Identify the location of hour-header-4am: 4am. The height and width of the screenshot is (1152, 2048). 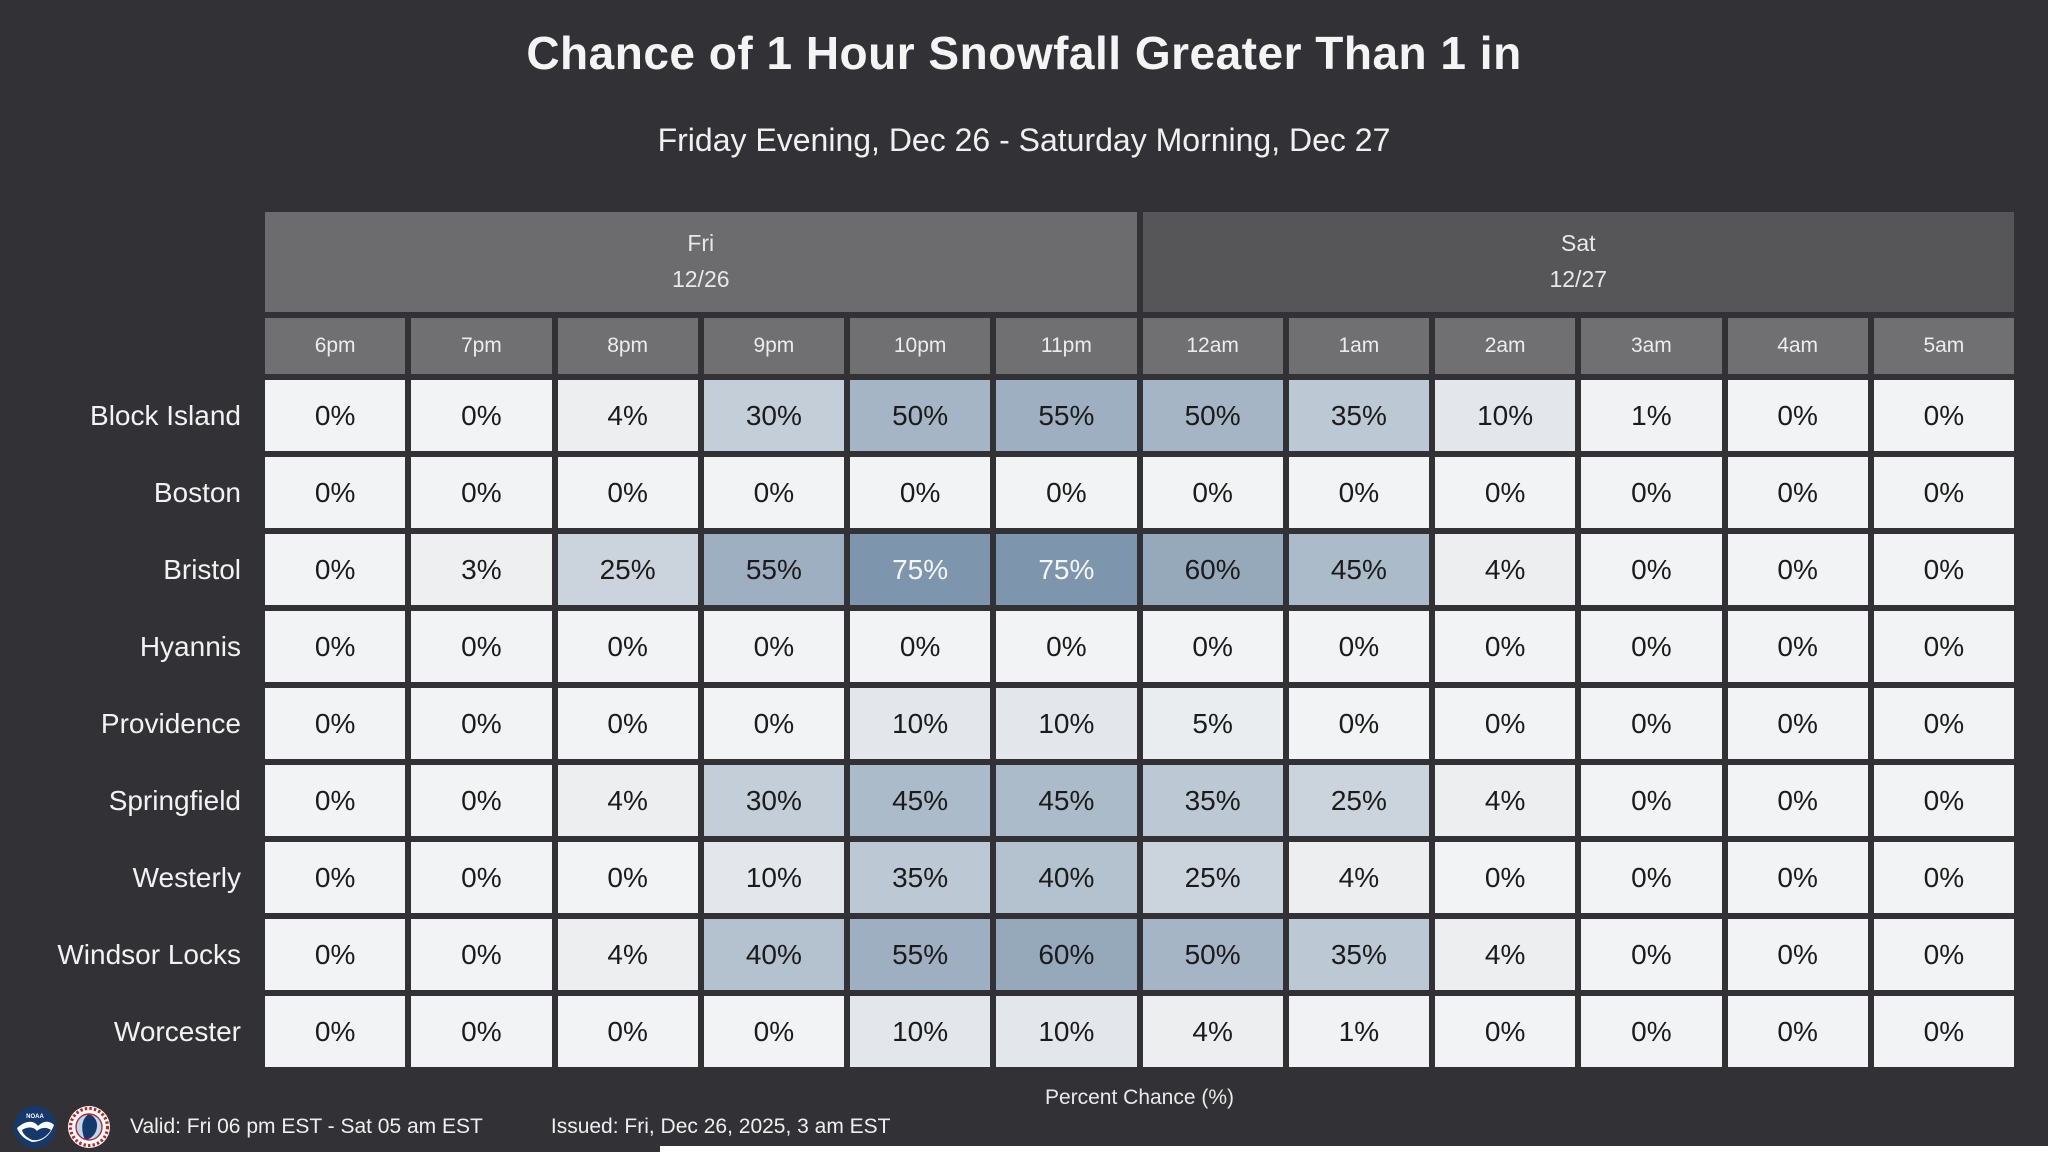
(1797, 346).